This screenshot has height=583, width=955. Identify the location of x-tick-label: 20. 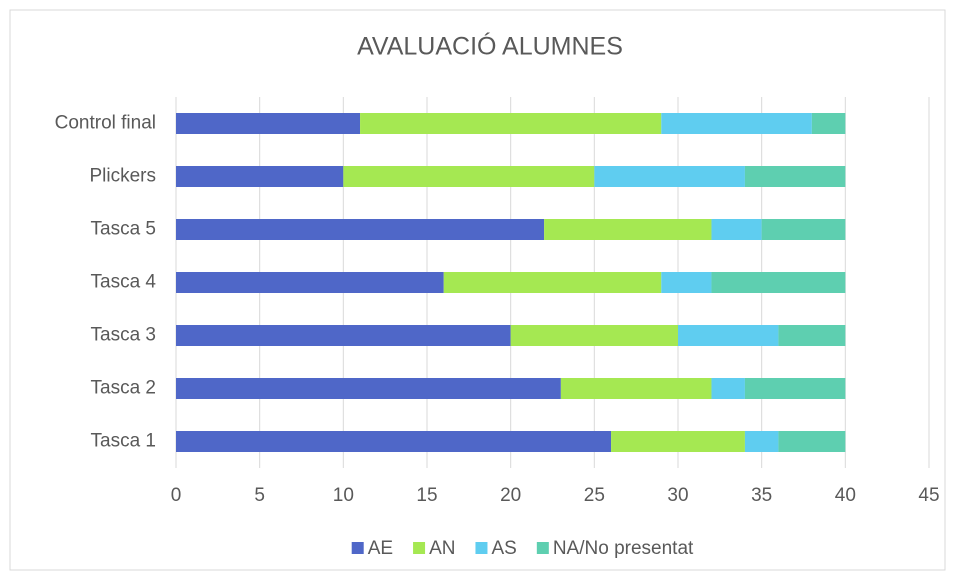
(510, 495).